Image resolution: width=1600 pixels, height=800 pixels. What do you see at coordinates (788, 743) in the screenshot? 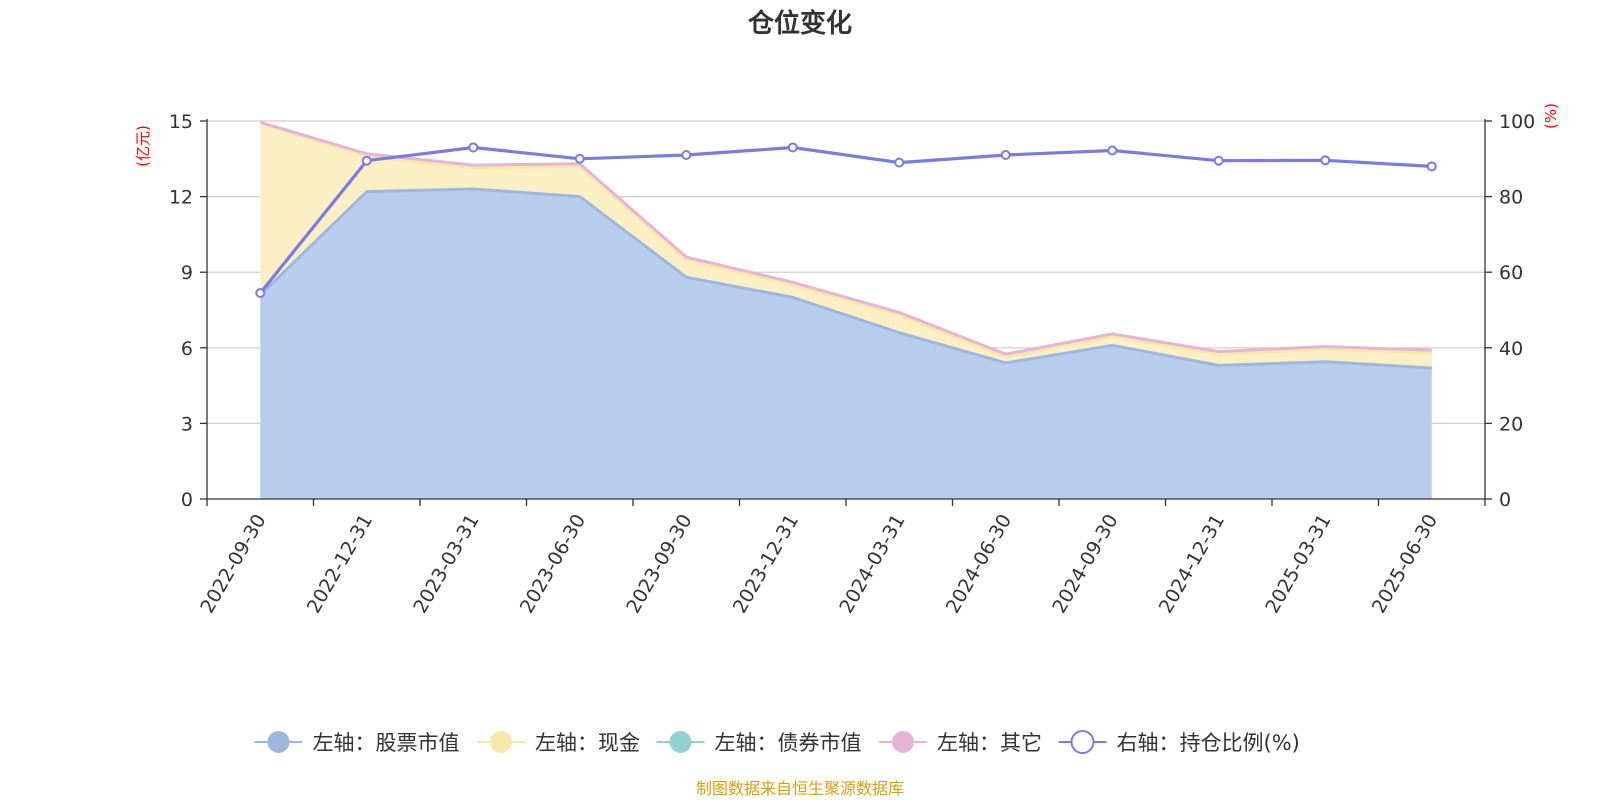
I see `legend-label: 左轴：债券市值` at bounding box center [788, 743].